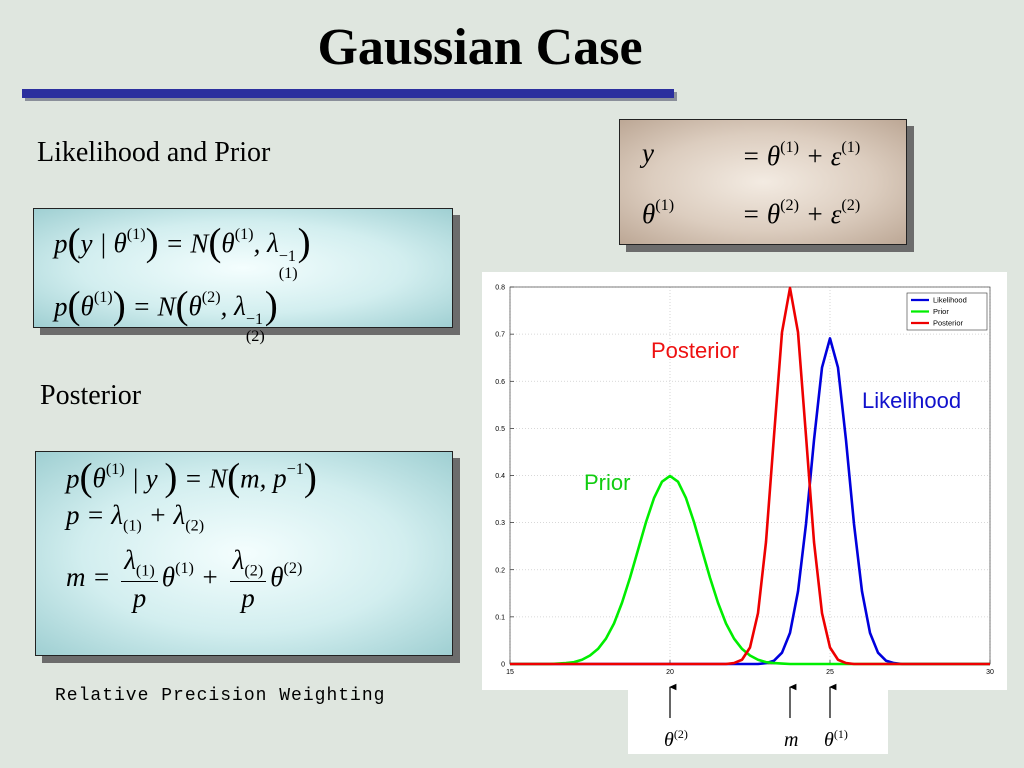 This screenshot has height=768, width=1024. I want to click on section-heading: Posterior, so click(91, 395).